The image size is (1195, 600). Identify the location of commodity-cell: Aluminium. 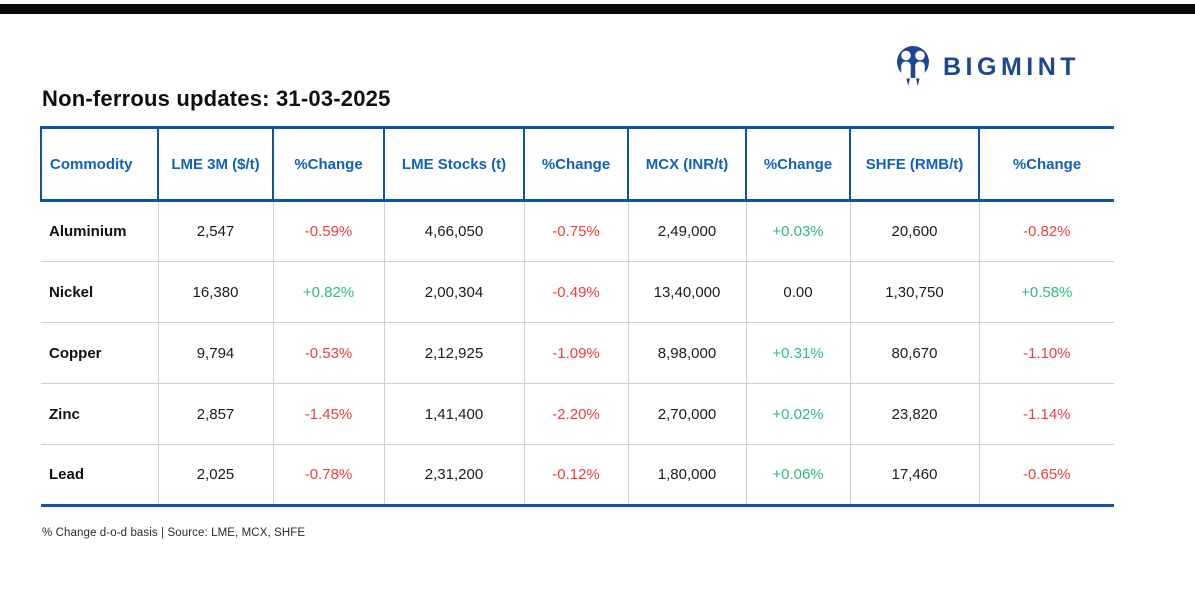
(88, 231).